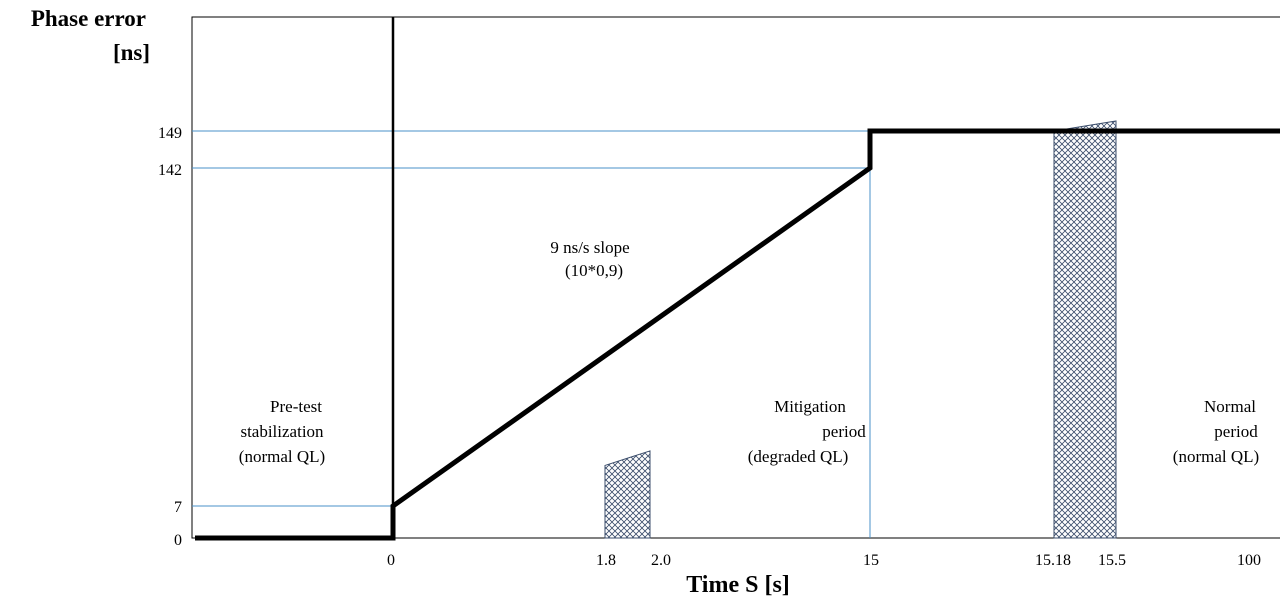 The height and width of the screenshot is (598, 1280). I want to click on pretest-label-line2: stabilization, so click(282, 431).